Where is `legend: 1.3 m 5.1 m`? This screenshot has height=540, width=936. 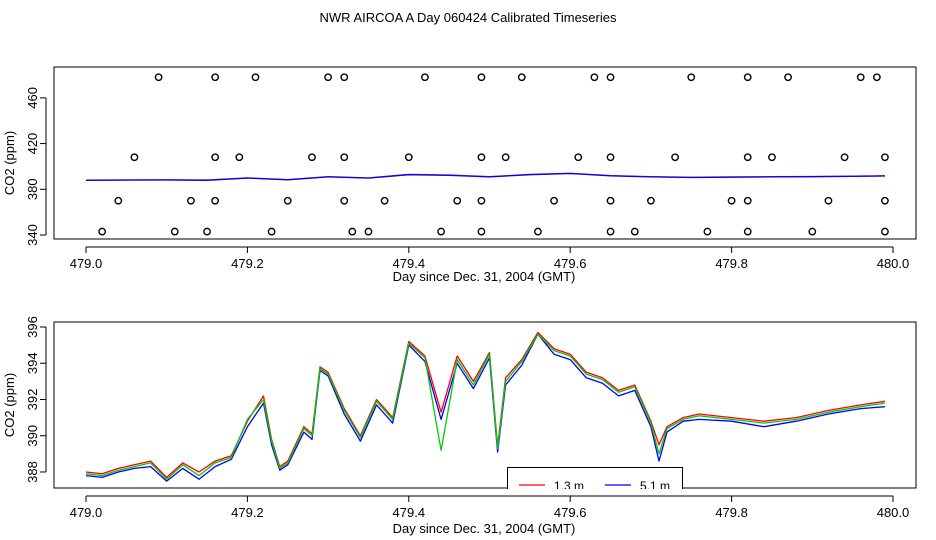
legend: 1.3 m 5.1 m is located at coordinates (595, 480).